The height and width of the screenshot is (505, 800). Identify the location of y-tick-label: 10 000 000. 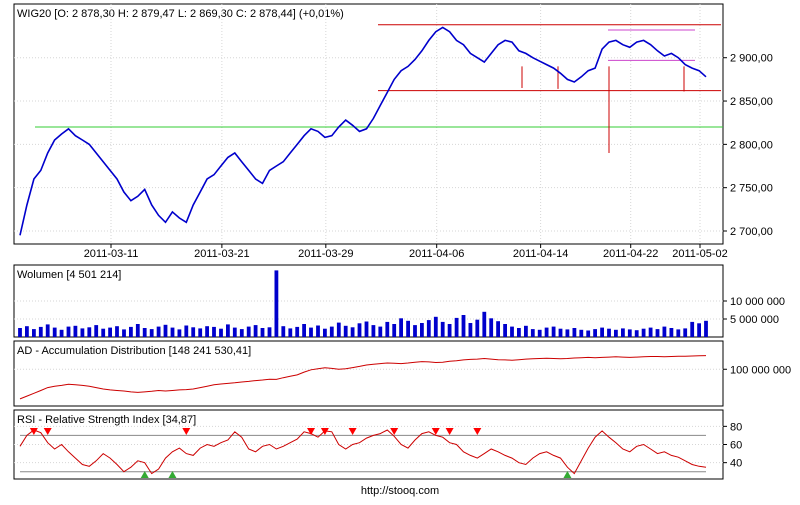
(757, 302).